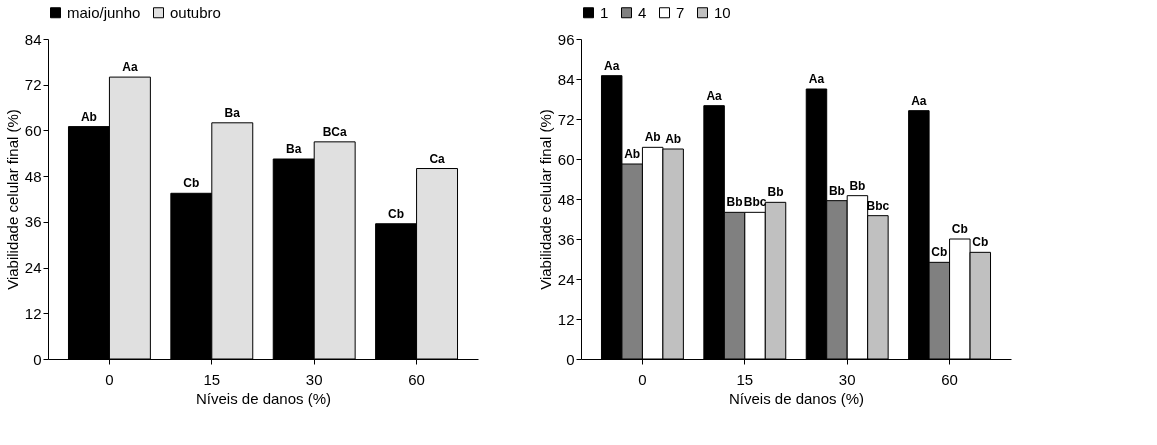  What do you see at coordinates (755, 202) in the screenshot?
I see `data-label: Bbc` at bounding box center [755, 202].